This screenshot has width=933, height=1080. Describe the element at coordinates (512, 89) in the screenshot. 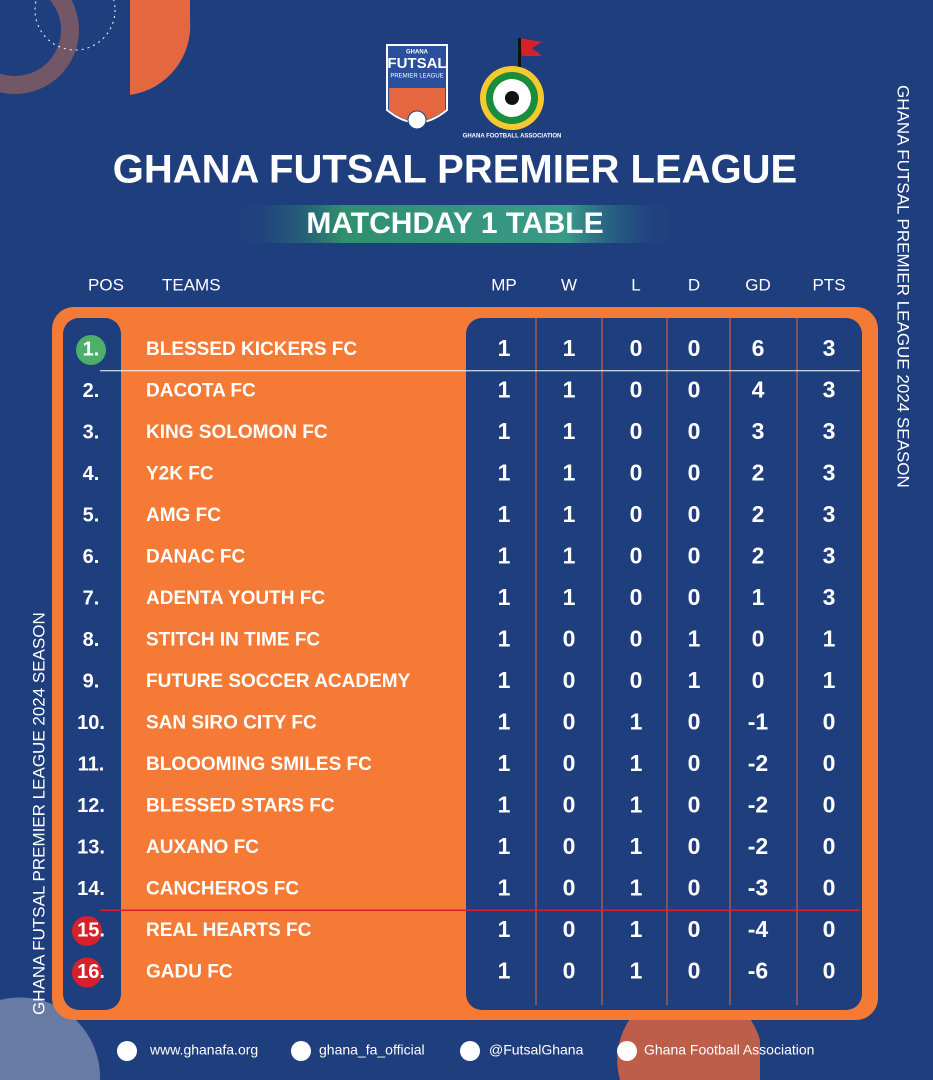

I see `gfa-logo: GHANA FOOTBALL ASSOCIATION` at that location.